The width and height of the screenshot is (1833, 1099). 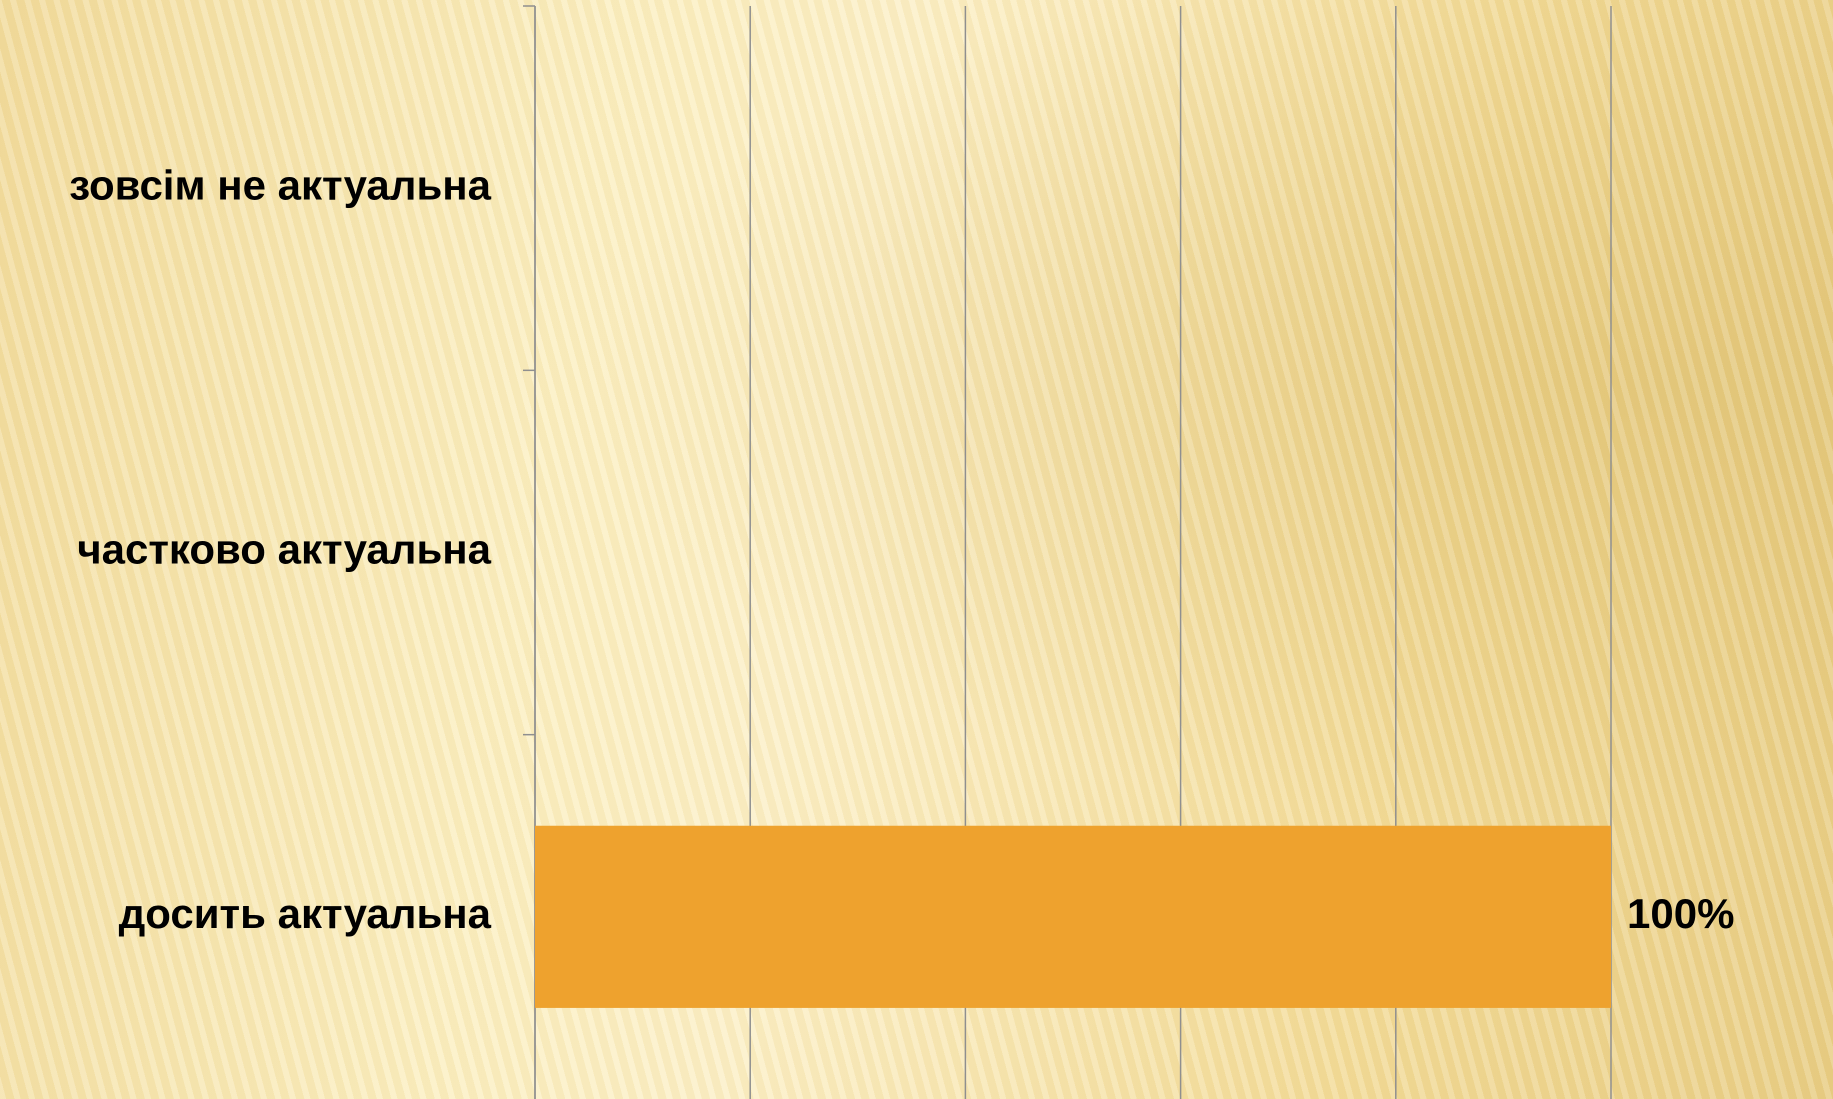 What do you see at coordinates (280, 184) in the screenshot?
I see `y-tick-label: зовсім не актуальна` at bounding box center [280, 184].